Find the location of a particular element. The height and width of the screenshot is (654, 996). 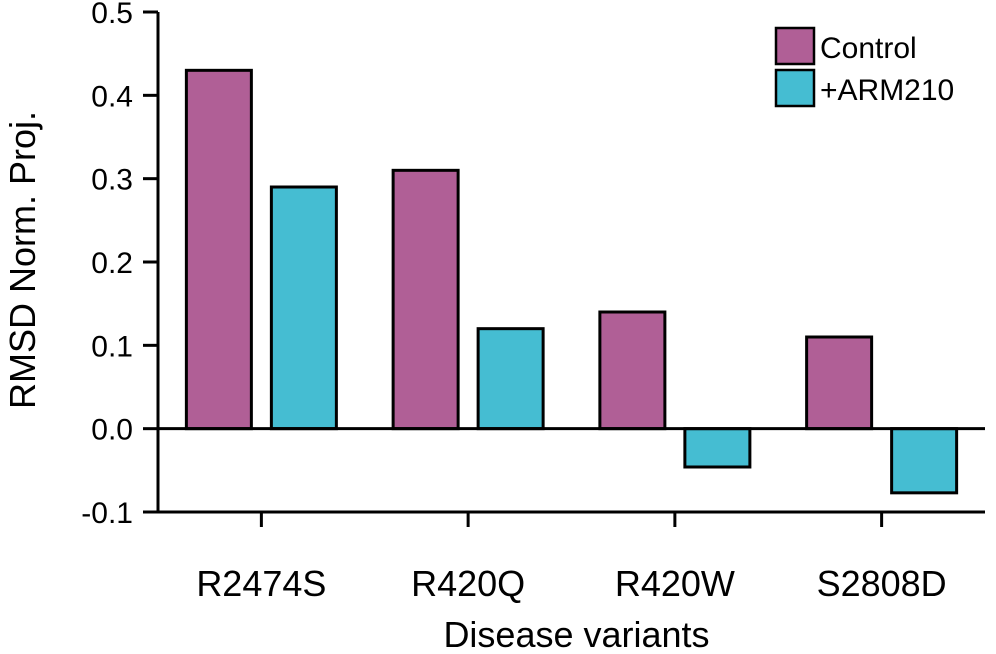

bar-arm210-r2474s is located at coordinates (303, 308).